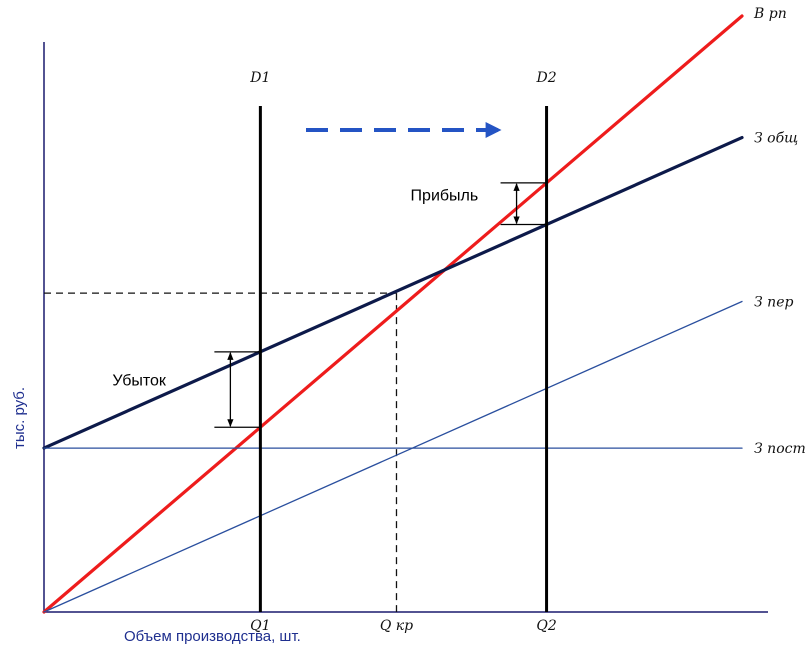  What do you see at coordinates (237, 389) in the screenshot?
I see `loss-bracket` at bounding box center [237, 389].